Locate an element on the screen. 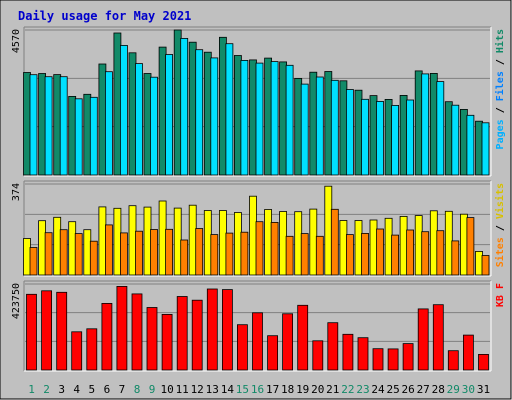 The width and height of the screenshot is (512, 400). x-tick-day-24: 24 is located at coordinates (378, 389).